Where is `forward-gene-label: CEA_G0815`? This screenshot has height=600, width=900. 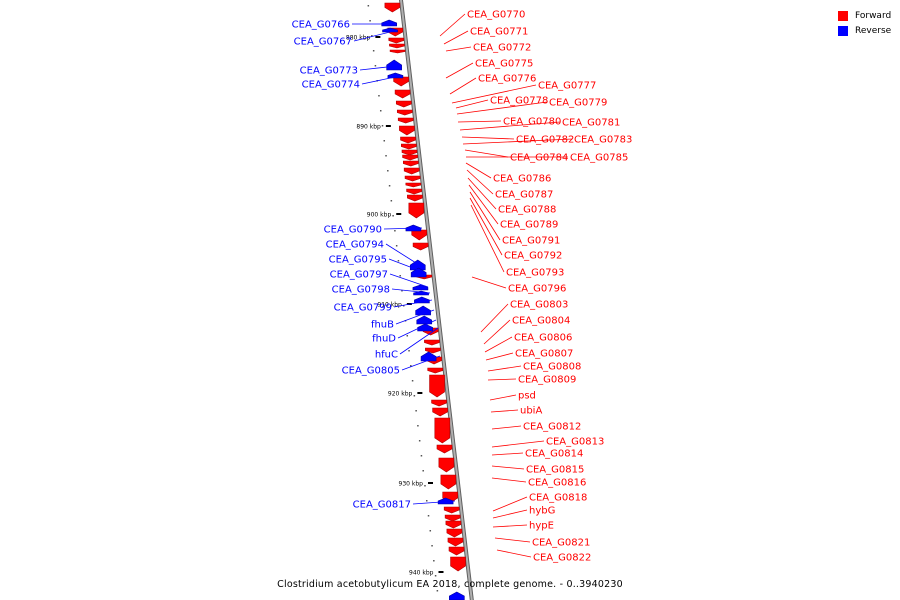 forward-gene-label: CEA_G0815 is located at coordinates (555, 470).